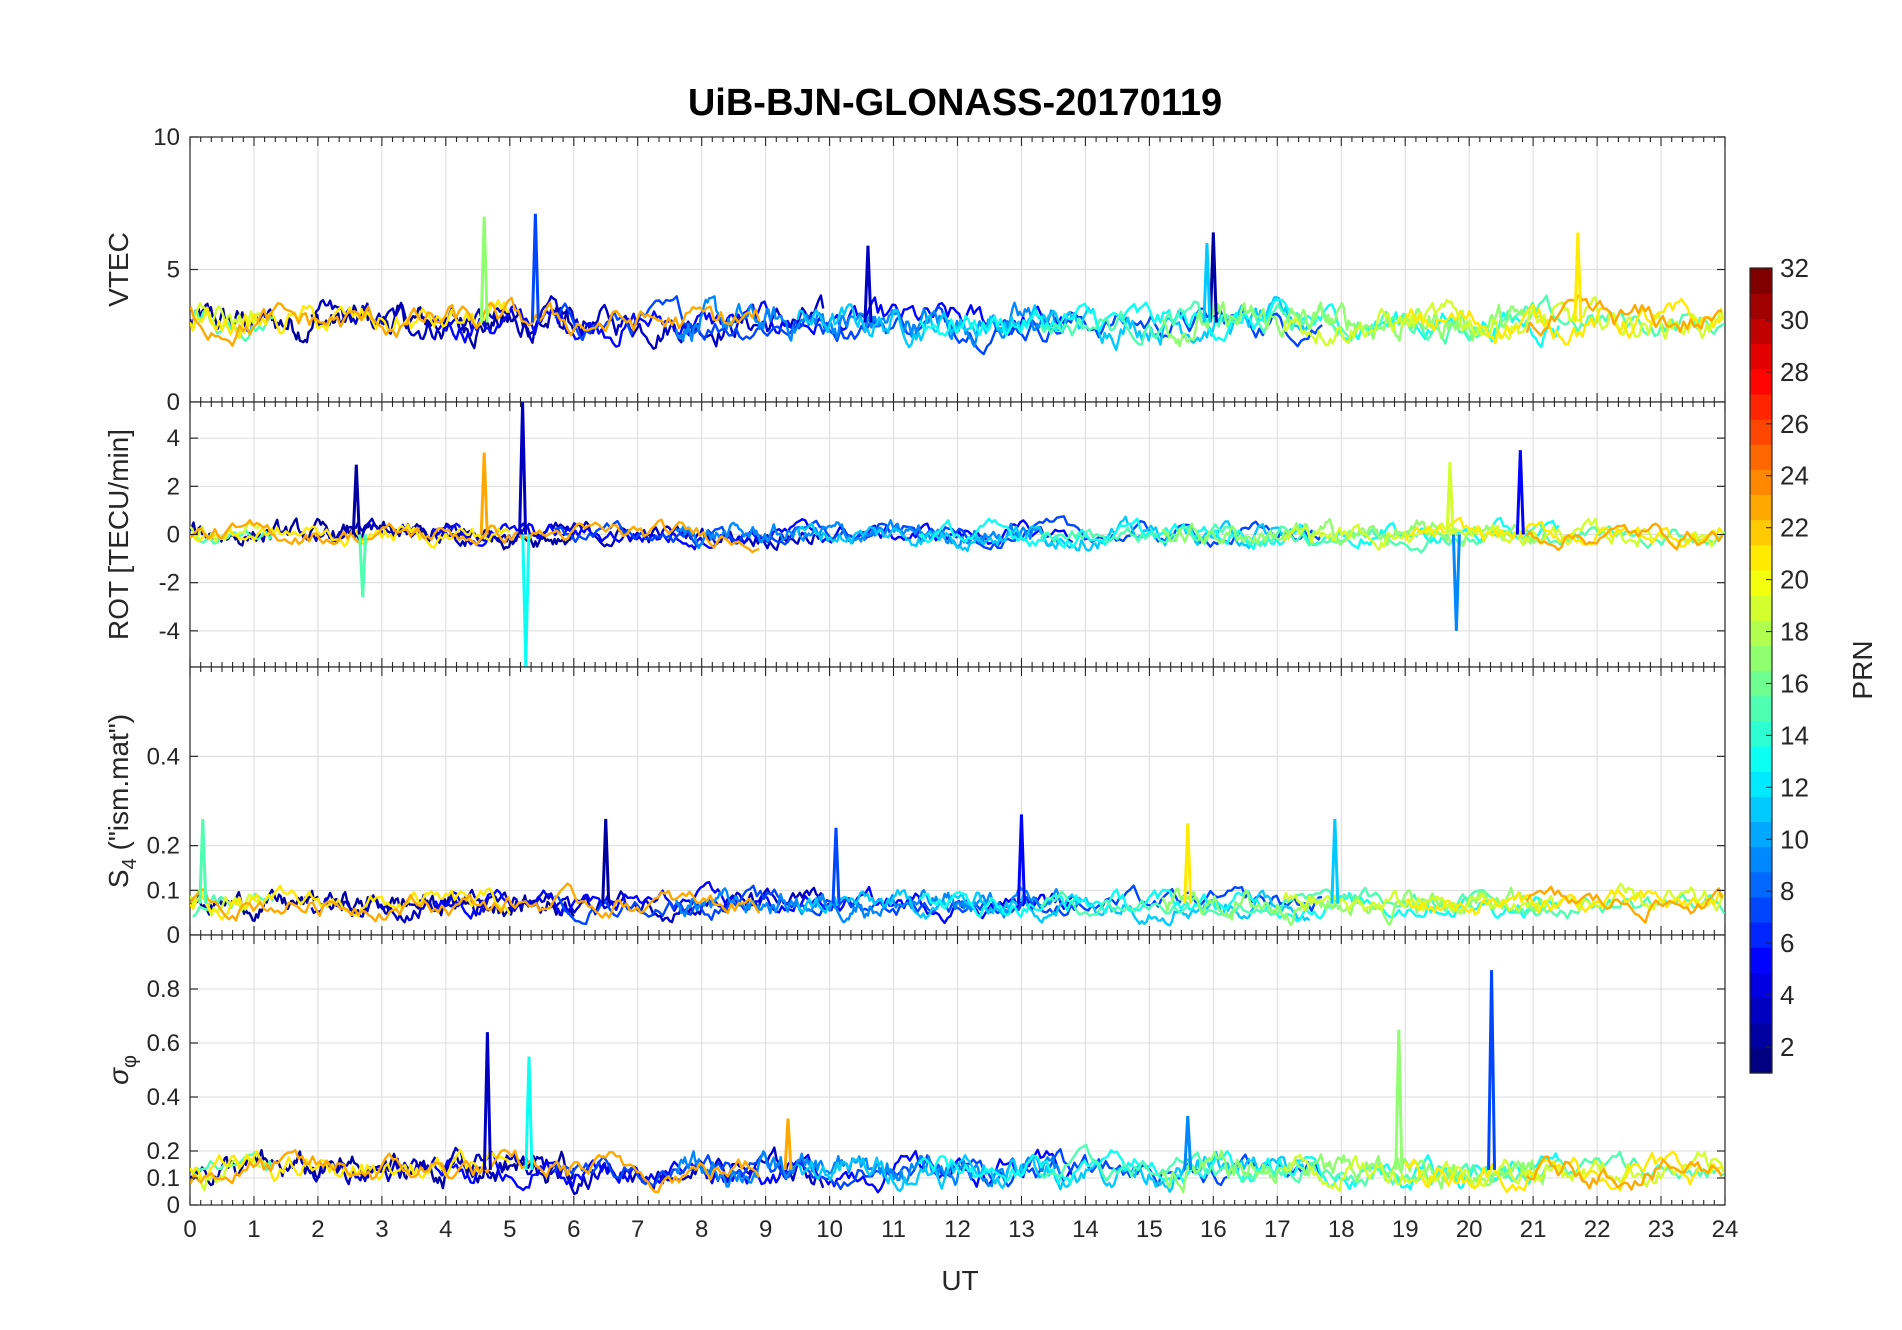 This screenshot has width=1902, height=1330. What do you see at coordinates (1794, 839) in the screenshot?
I see `colorbar-tick-label: 10` at bounding box center [1794, 839].